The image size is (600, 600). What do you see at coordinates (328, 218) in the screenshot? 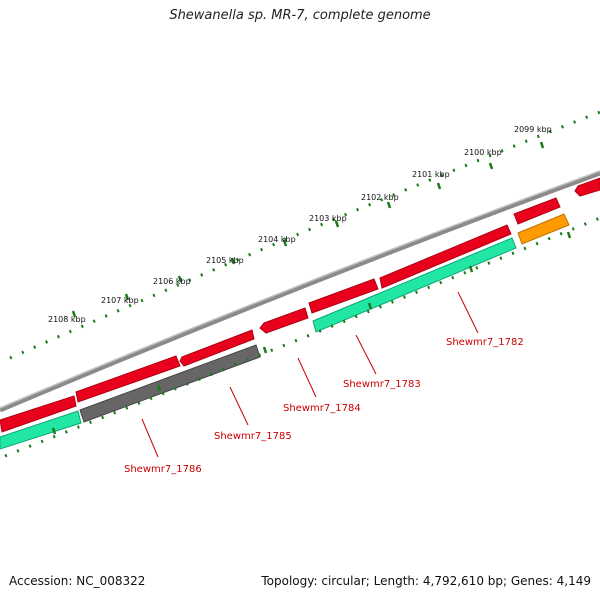
I see `scale-label: 2103 kbp` at bounding box center [328, 218].